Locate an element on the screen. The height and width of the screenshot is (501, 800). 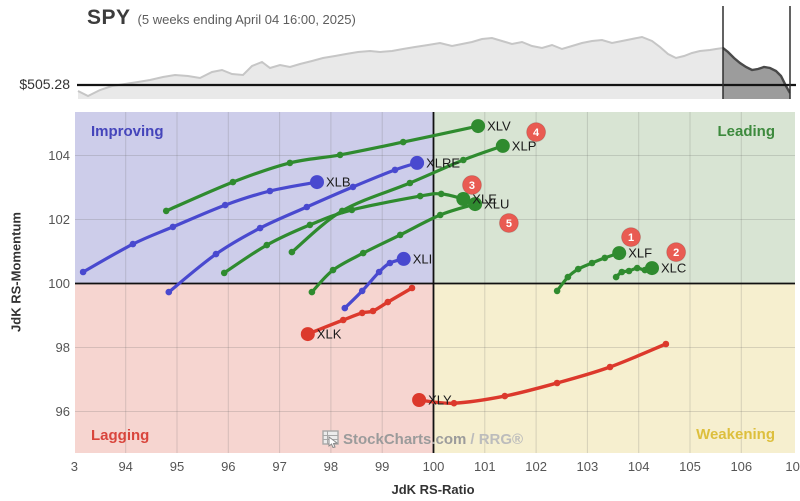
x-tick-label: 96 is located at coordinates (228, 466).